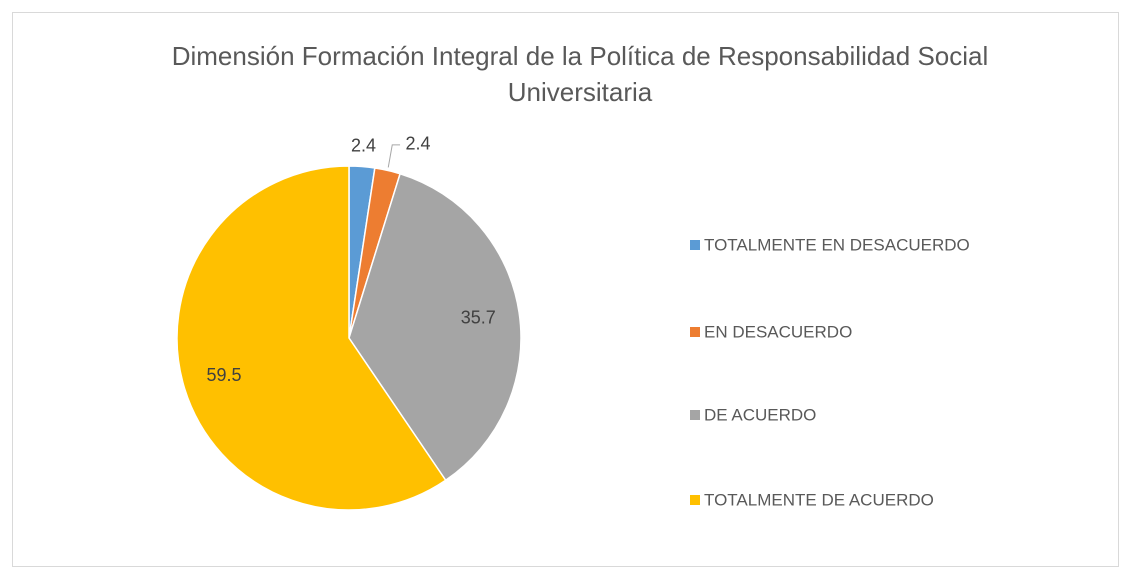 The image size is (1131, 579). Describe the element at coordinates (819, 499) in the screenshot. I see `legend-label: TOTALMENTE DE ACUERDO` at that location.